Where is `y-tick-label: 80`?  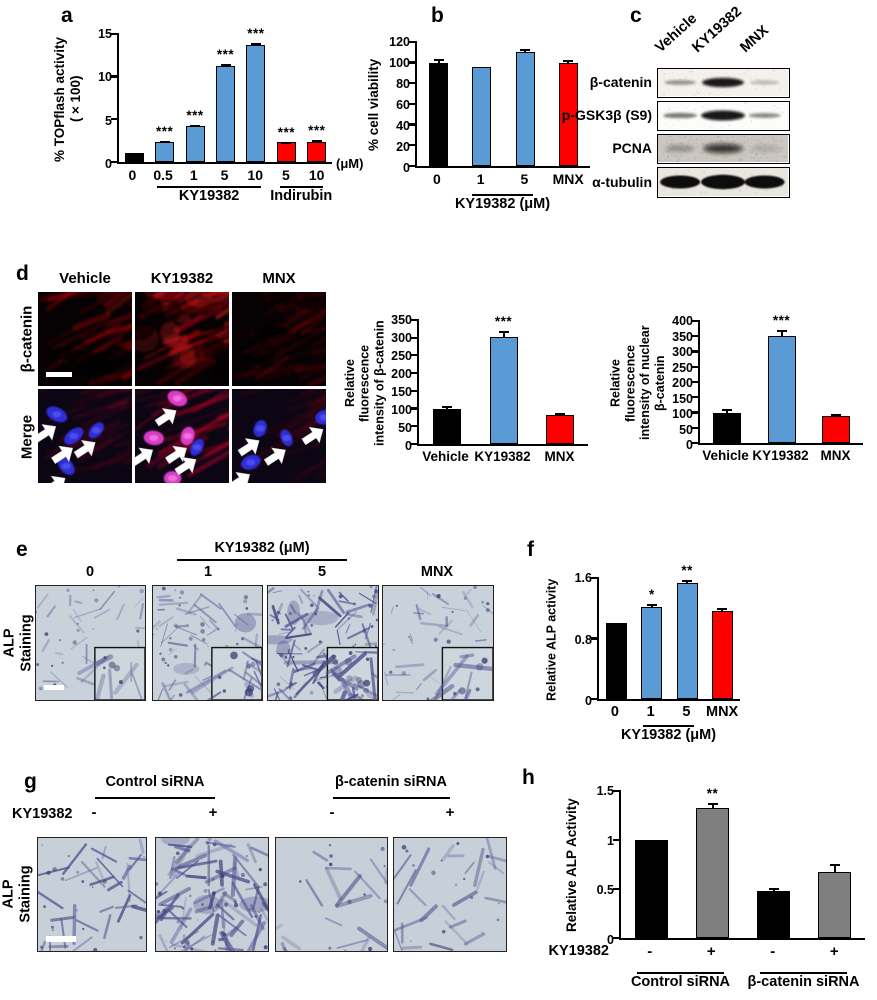
y-tick-label: 80 is located at coordinates (403, 84).